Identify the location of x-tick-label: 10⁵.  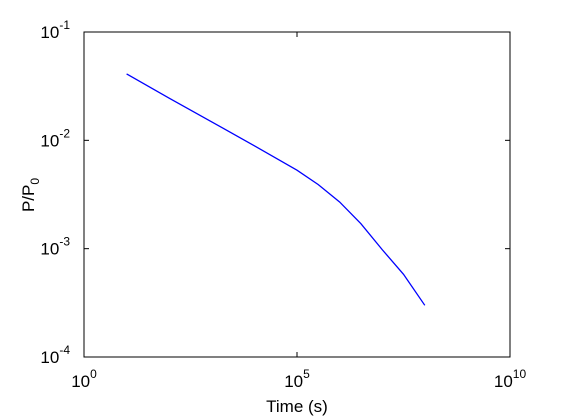
(297, 379).